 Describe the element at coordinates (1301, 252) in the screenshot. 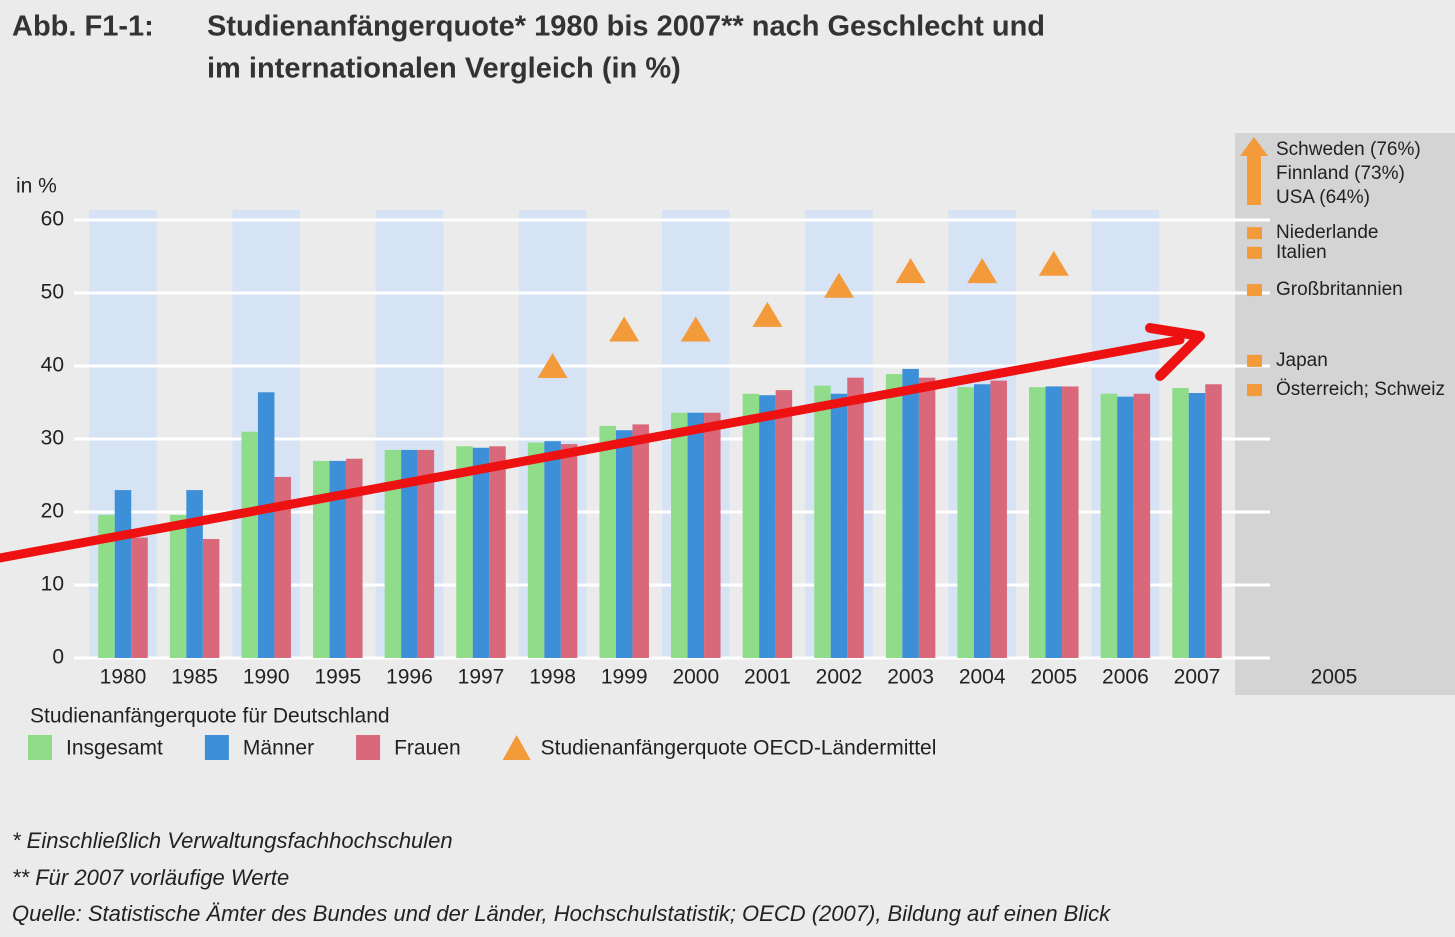

I see `panel-entry-label: Italien` at that location.